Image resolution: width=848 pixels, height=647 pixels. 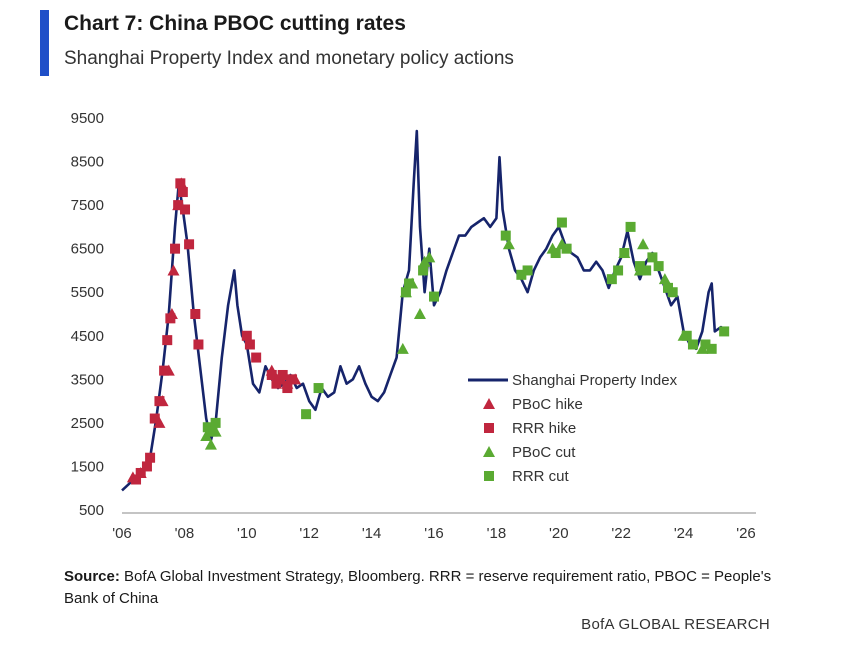 I want to click on x-tick-label: '24, so click(x=684, y=533).